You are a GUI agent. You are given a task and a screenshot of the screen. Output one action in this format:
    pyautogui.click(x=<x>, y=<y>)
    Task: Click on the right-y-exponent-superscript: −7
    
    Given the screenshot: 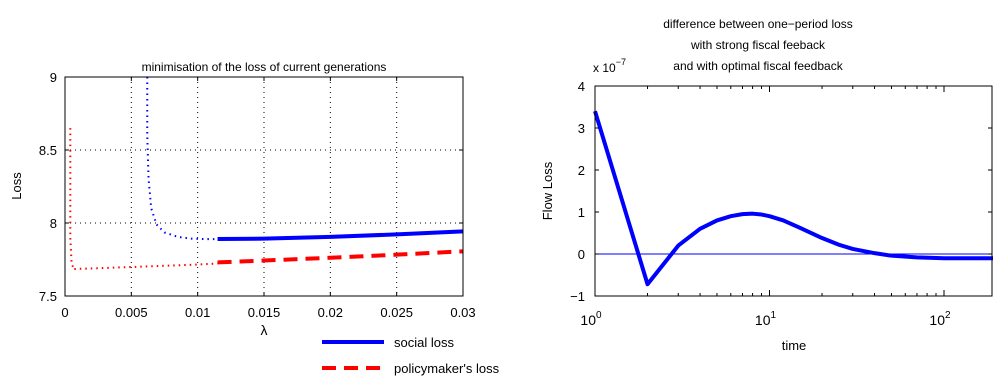 What is the action you would take?
    pyautogui.click(x=621, y=62)
    